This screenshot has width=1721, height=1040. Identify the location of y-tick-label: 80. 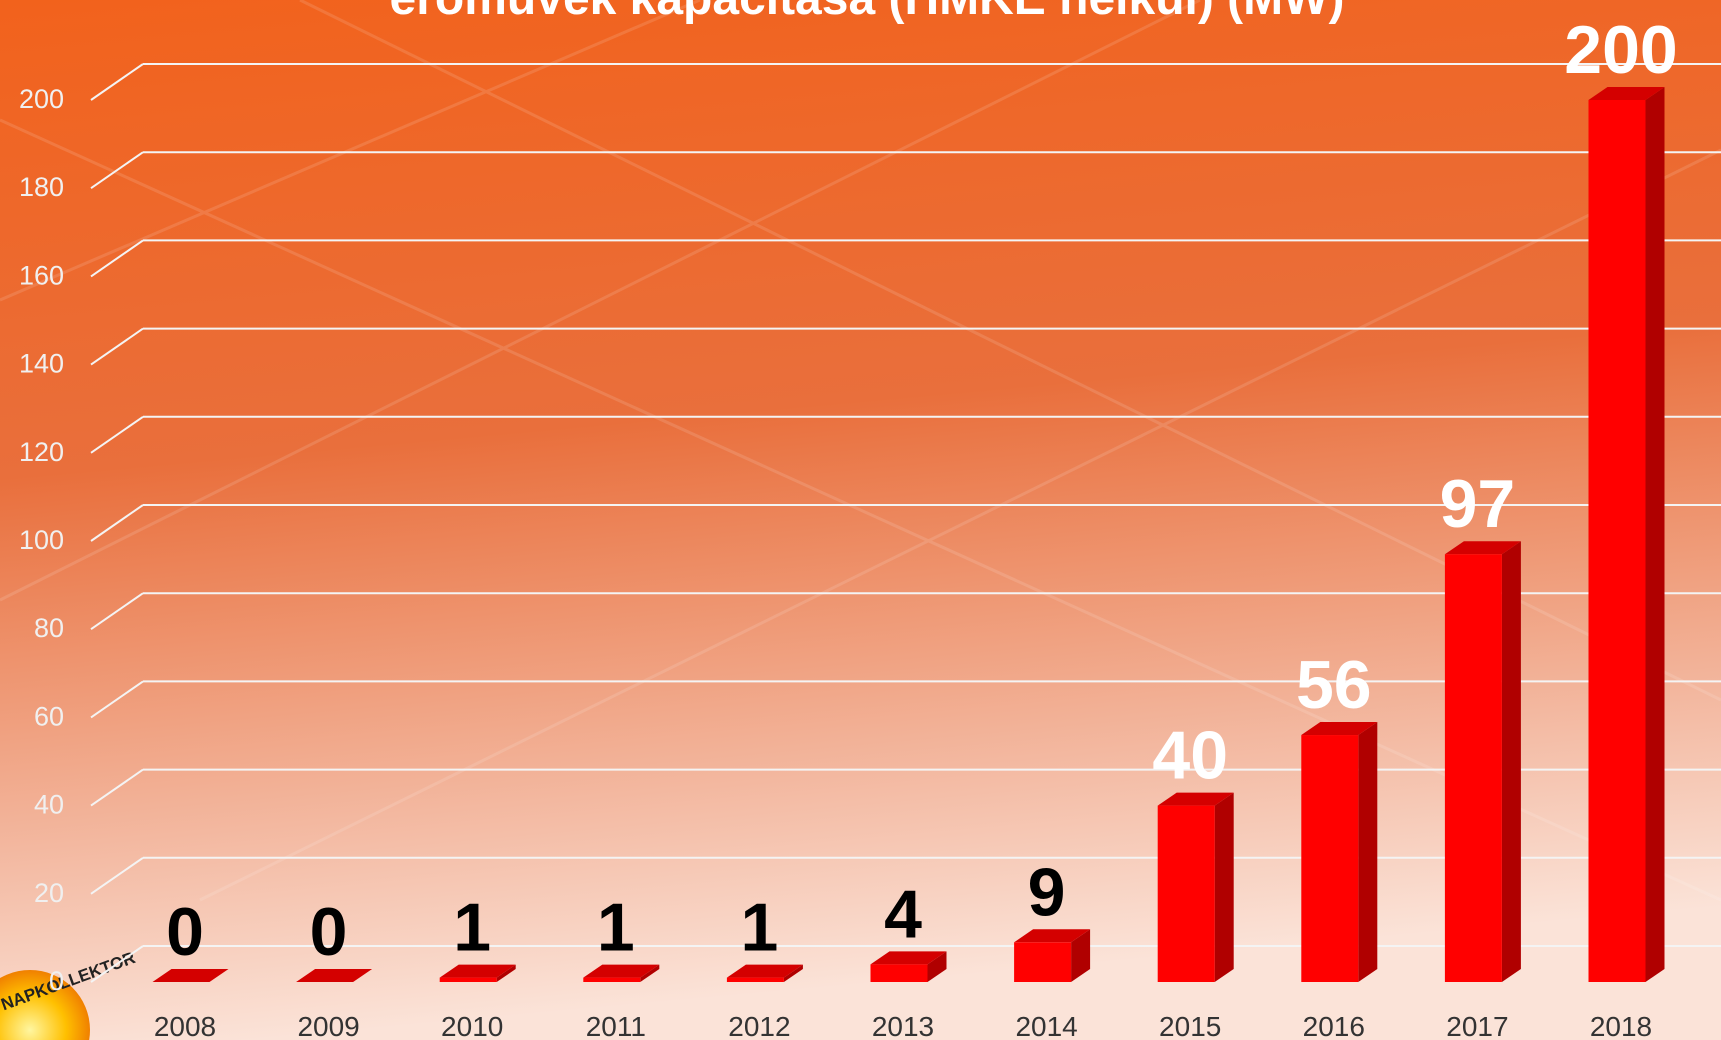
(49, 628).